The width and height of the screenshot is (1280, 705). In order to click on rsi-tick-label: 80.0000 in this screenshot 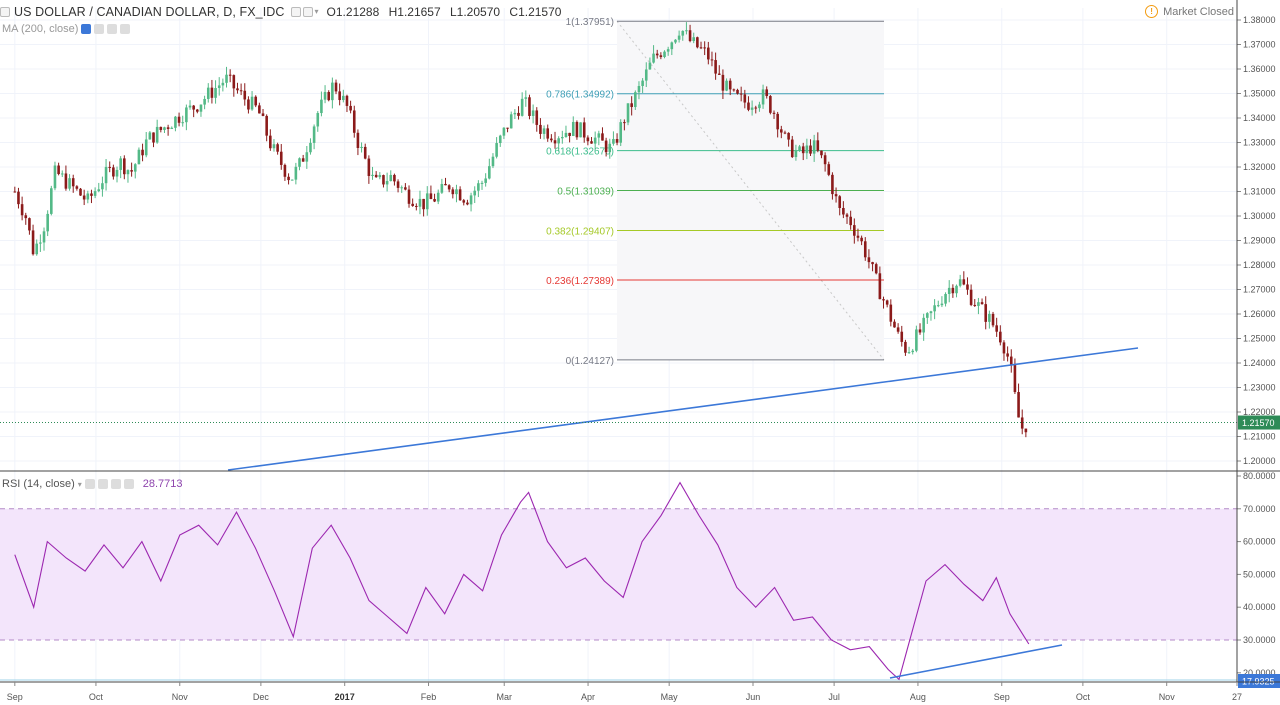, I will do `click(1259, 476)`.